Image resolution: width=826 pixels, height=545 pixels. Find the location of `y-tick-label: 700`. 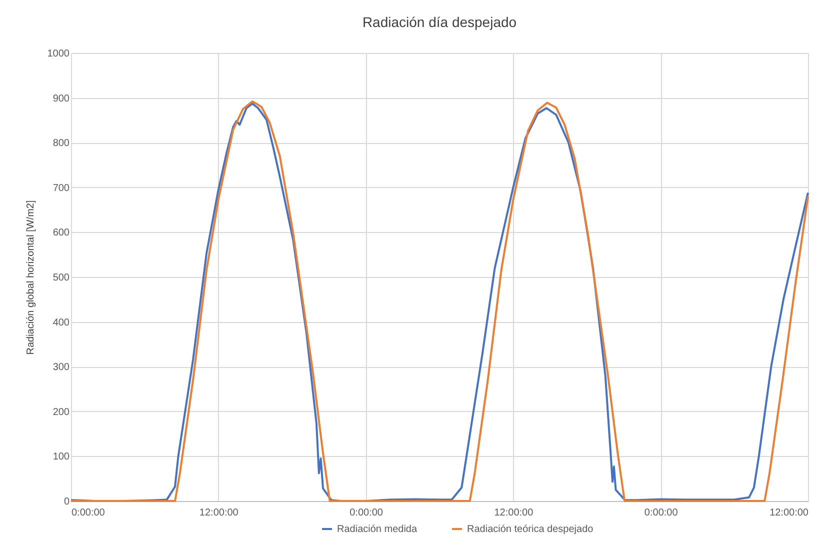

y-tick-label: 700 is located at coordinates (61, 188).